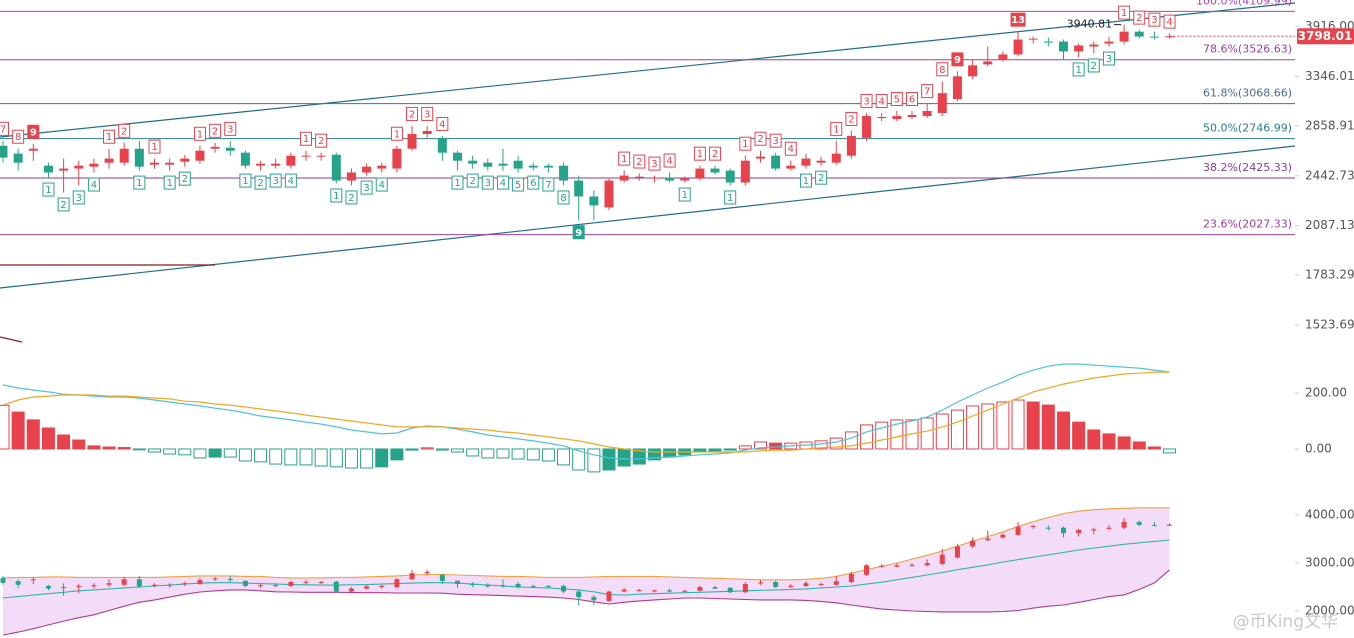  Describe the element at coordinates (586, 602) in the screenshot. I see `band-line` at that location.